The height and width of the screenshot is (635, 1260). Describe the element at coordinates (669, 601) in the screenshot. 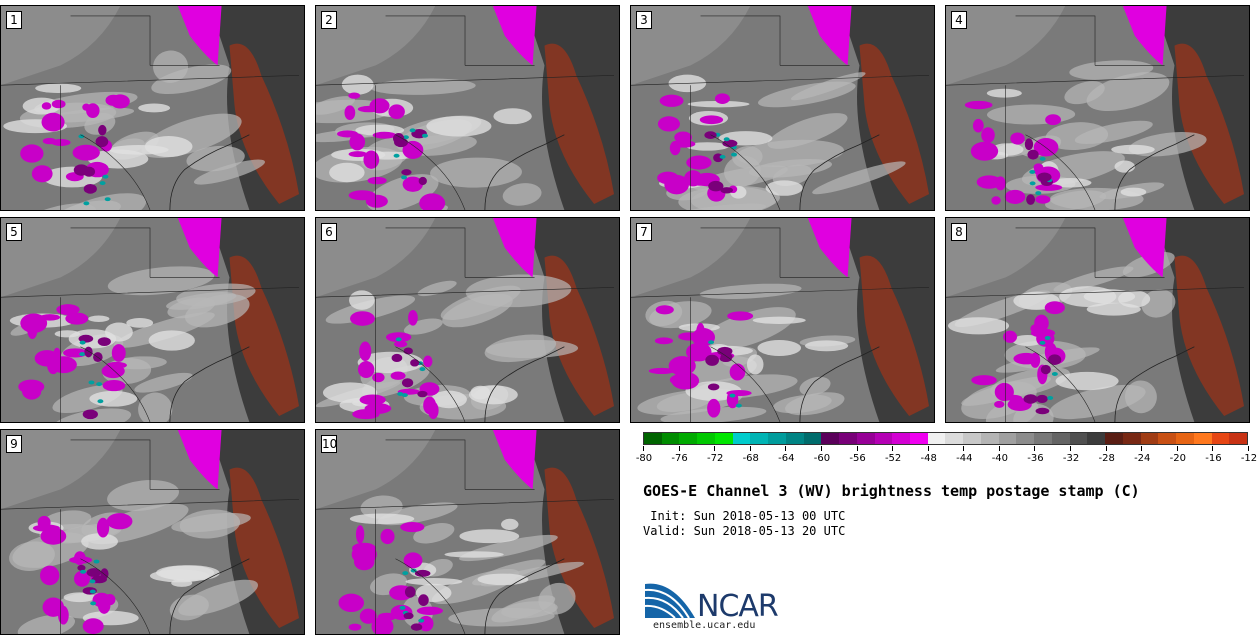

I see `ncar-logo-icon` at that location.